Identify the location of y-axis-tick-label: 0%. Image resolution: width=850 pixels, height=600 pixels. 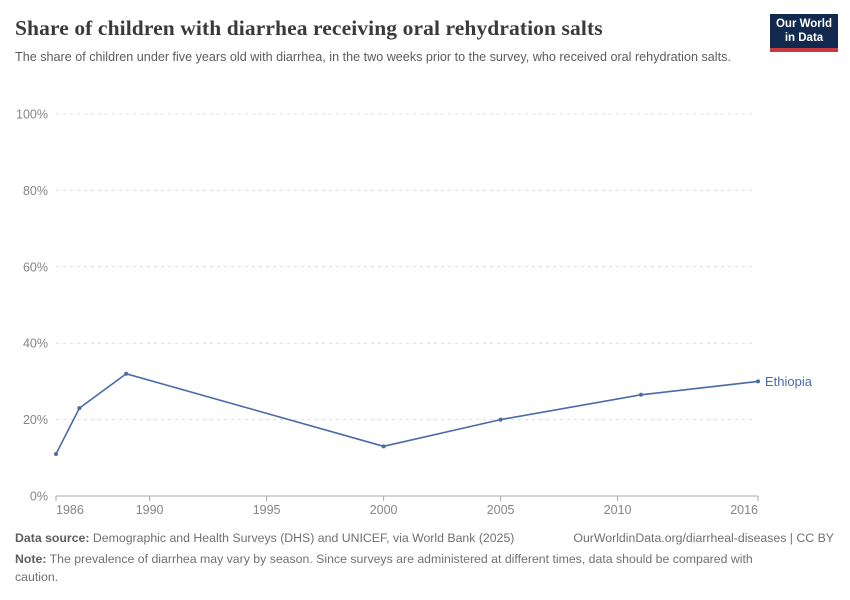
(39, 497).